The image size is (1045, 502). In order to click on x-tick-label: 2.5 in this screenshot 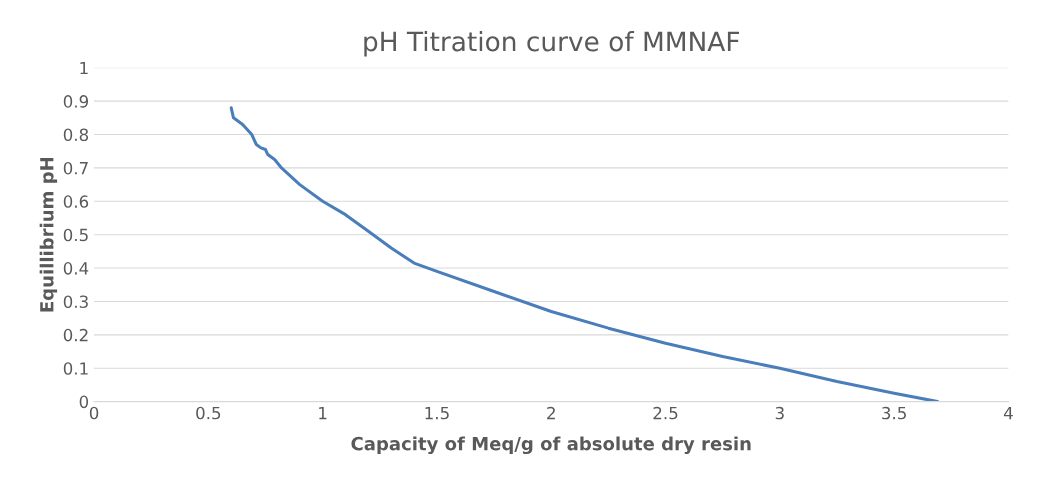, I will do `click(665, 413)`.